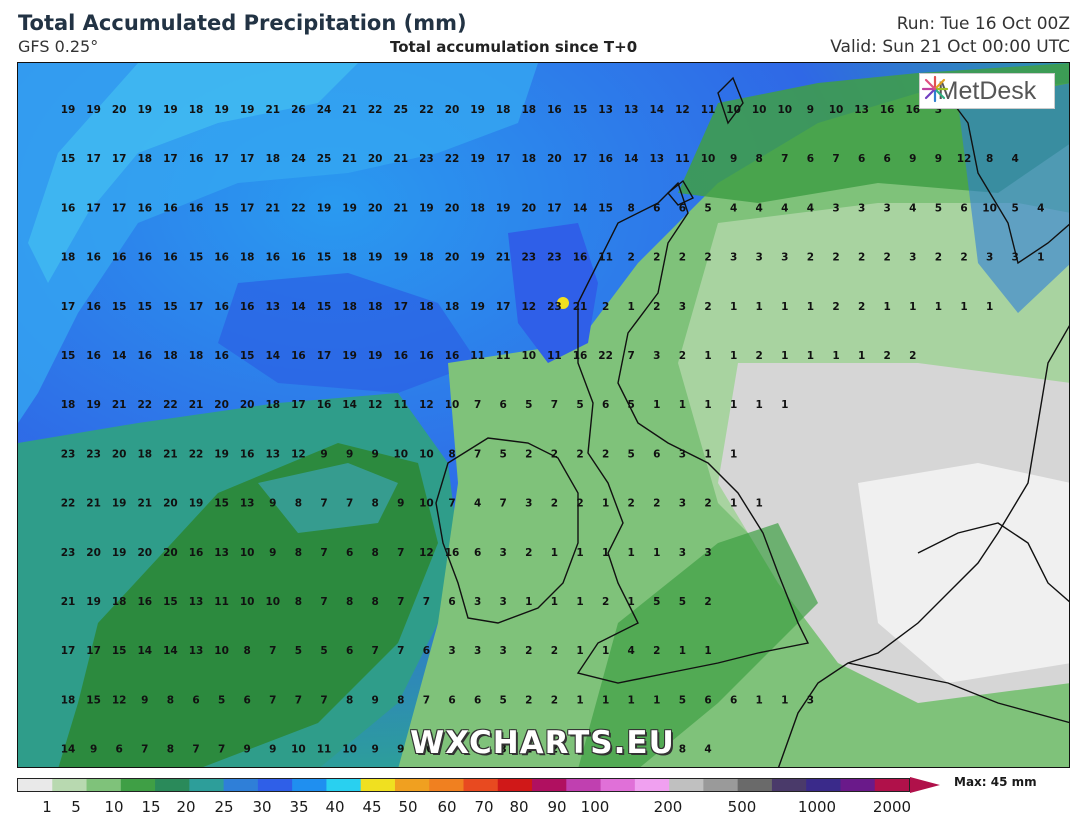  Describe the element at coordinates (170, 553) in the screenshot. I see `grid-value: 20` at that location.